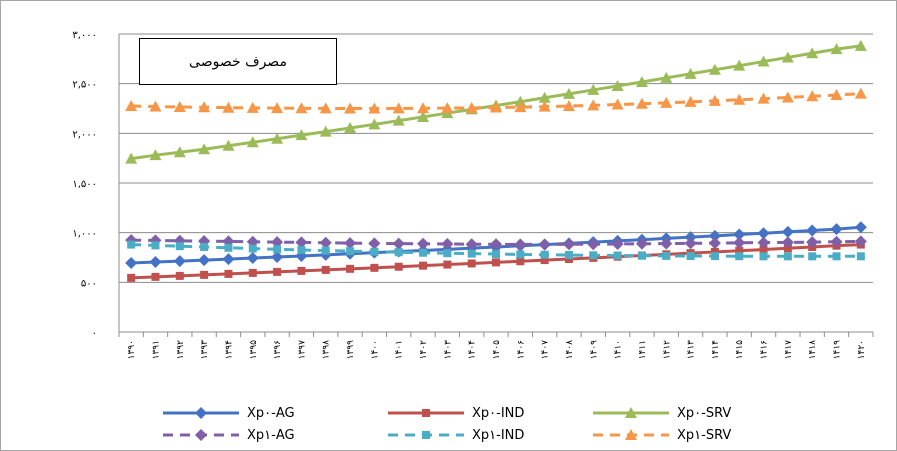 This screenshot has height=451, width=897. Describe the element at coordinates (619, 349) in the screenshot. I see `x-tick-label: ۱۴۱۰` at that location.